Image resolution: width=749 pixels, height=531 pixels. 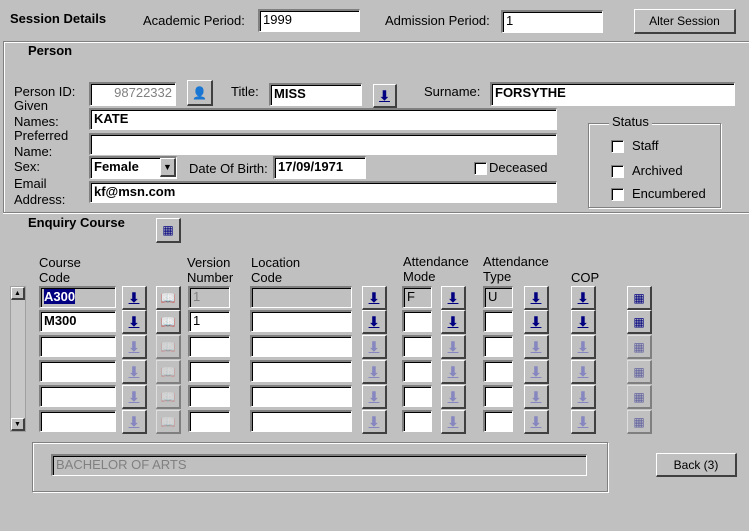 What do you see at coordinates (685, 21) in the screenshot?
I see `alter-session-button: Alter Session` at bounding box center [685, 21].